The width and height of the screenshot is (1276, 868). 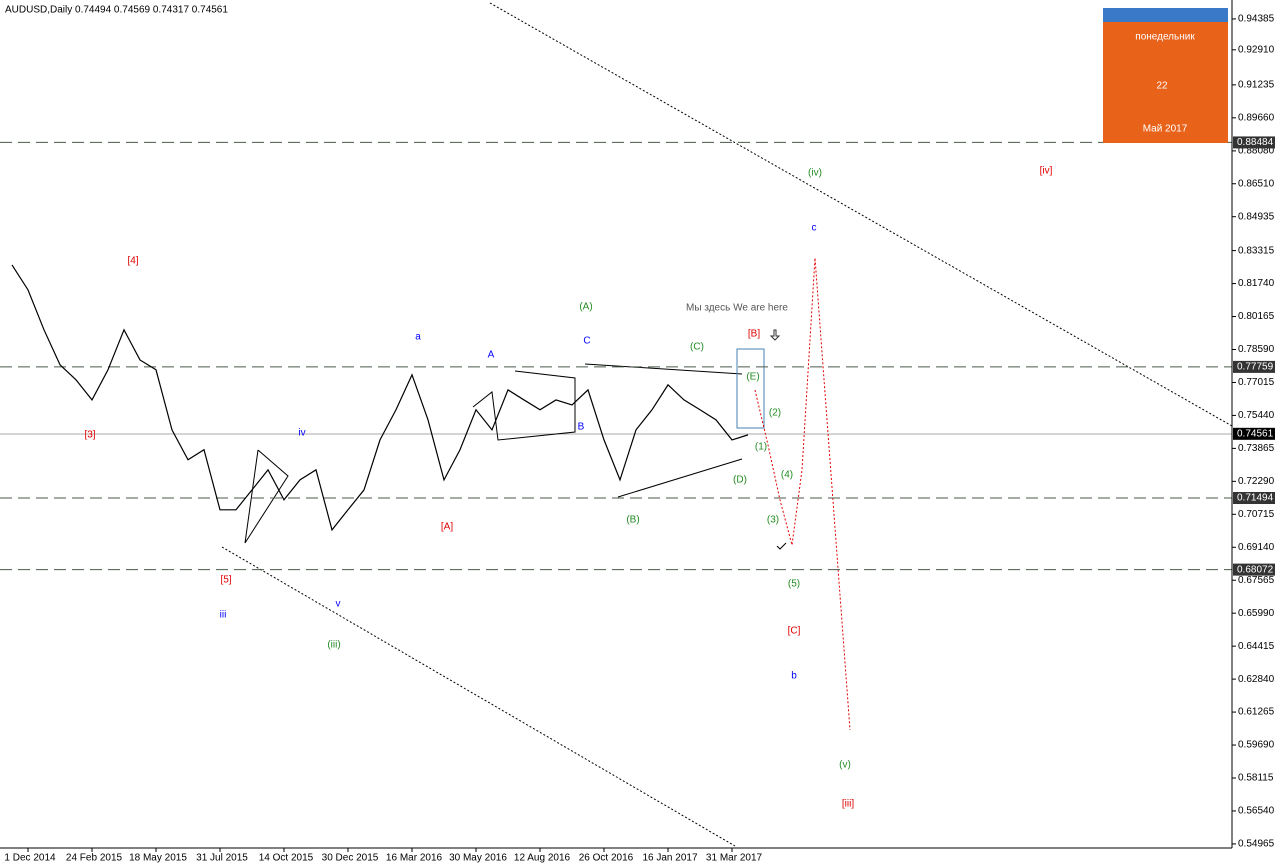 What do you see at coordinates (848, 804) in the screenshot?
I see `wave-label: [iii]` at bounding box center [848, 804].